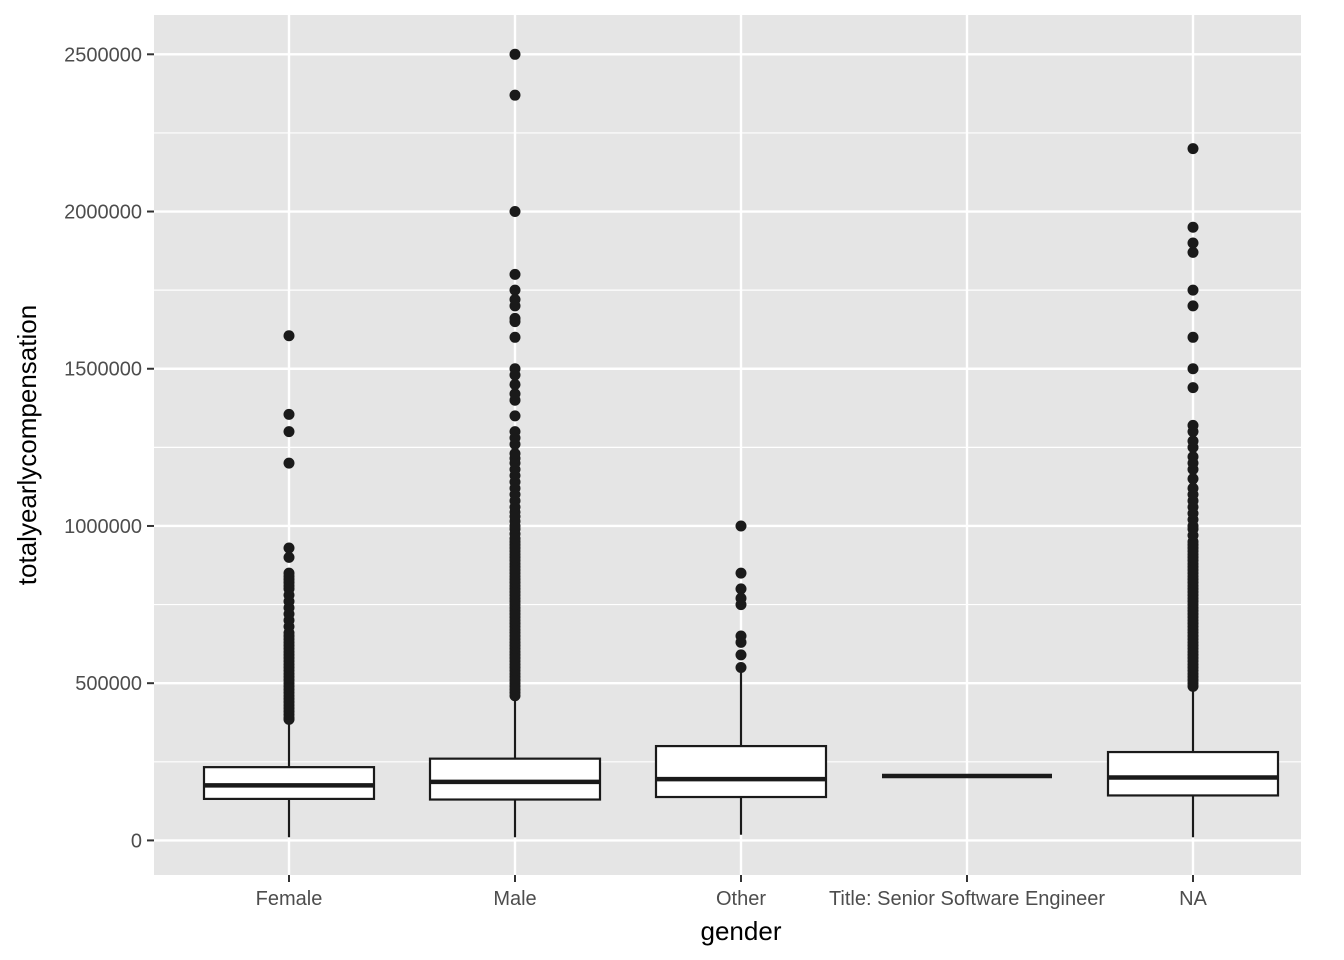 The width and height of the screenshot is (1344, 960). Describe the element at coordinates (514, 899) in the screenshot. I see `x-tick-label: Male` at that location.